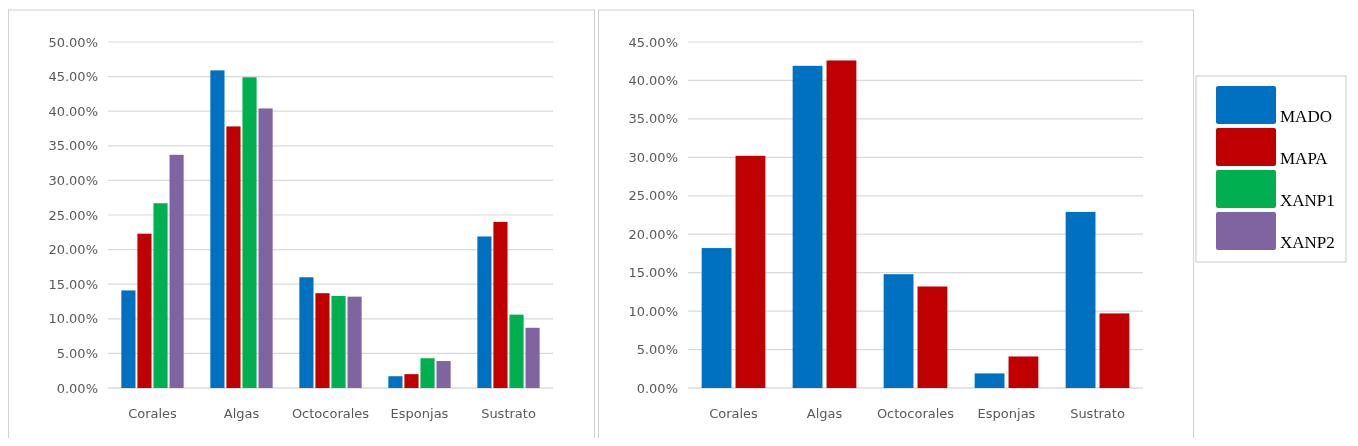  I want to click on legend-label: MAPA, so click(1304, 158).